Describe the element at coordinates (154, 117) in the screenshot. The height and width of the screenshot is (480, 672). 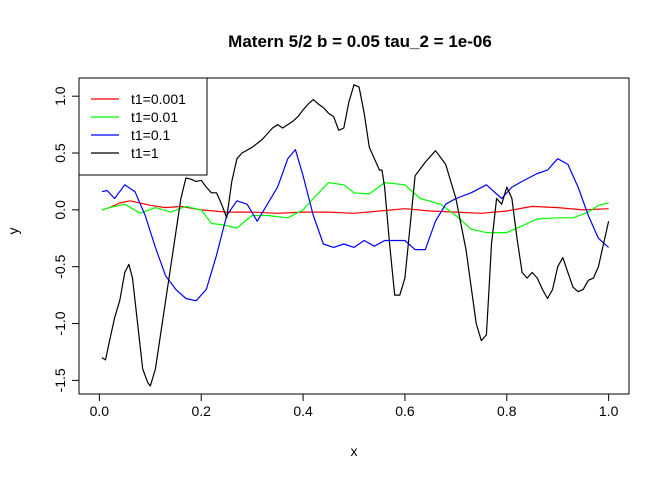
I see `legend-label-1: t1=0.01` at that location.